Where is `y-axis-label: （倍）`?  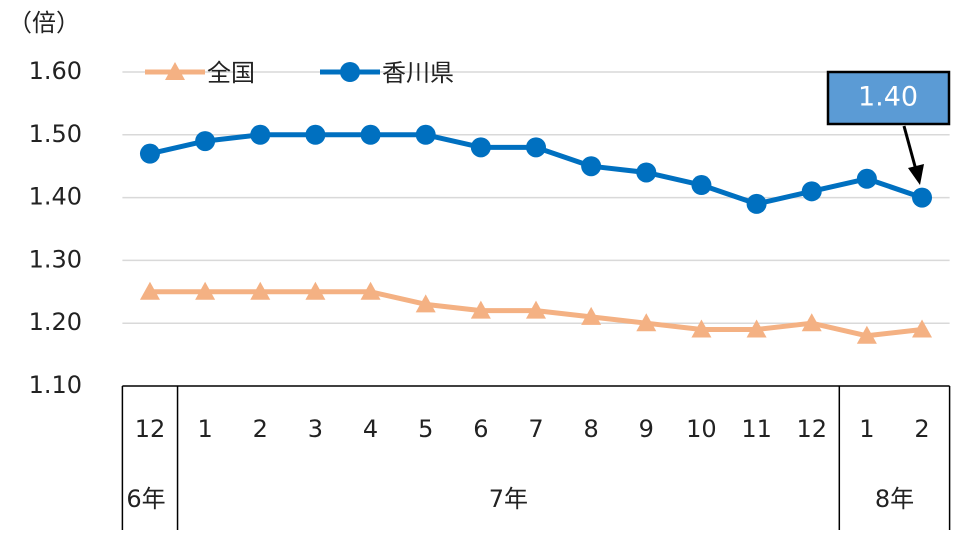
y-axis-label: （倍） is located at coordinates (44, 23).